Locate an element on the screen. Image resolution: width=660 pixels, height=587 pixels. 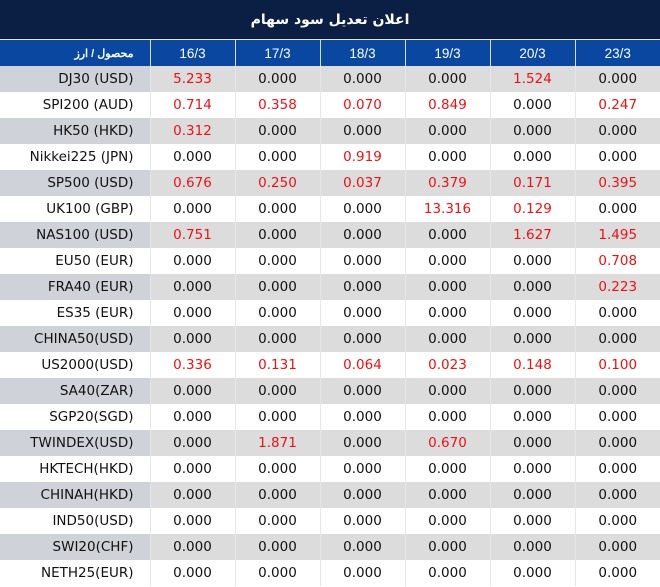
product-name: NAS100 (USD) is located at coordinates (75, 235).